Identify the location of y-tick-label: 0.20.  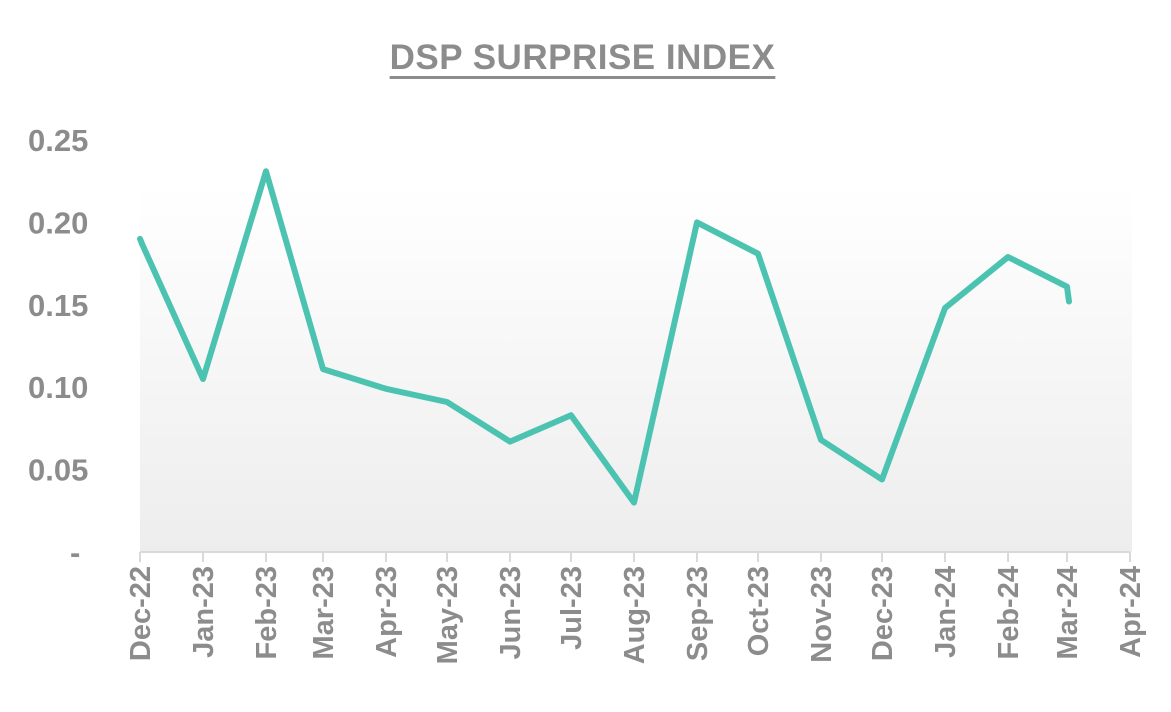
(58, 222).